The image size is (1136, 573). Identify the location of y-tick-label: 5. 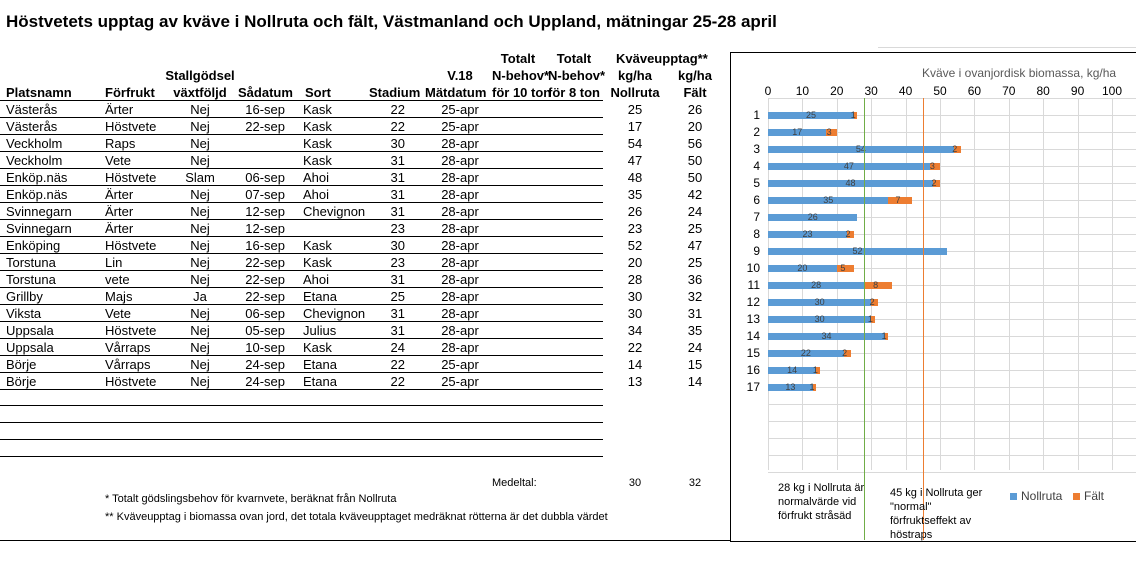
(756, 183).